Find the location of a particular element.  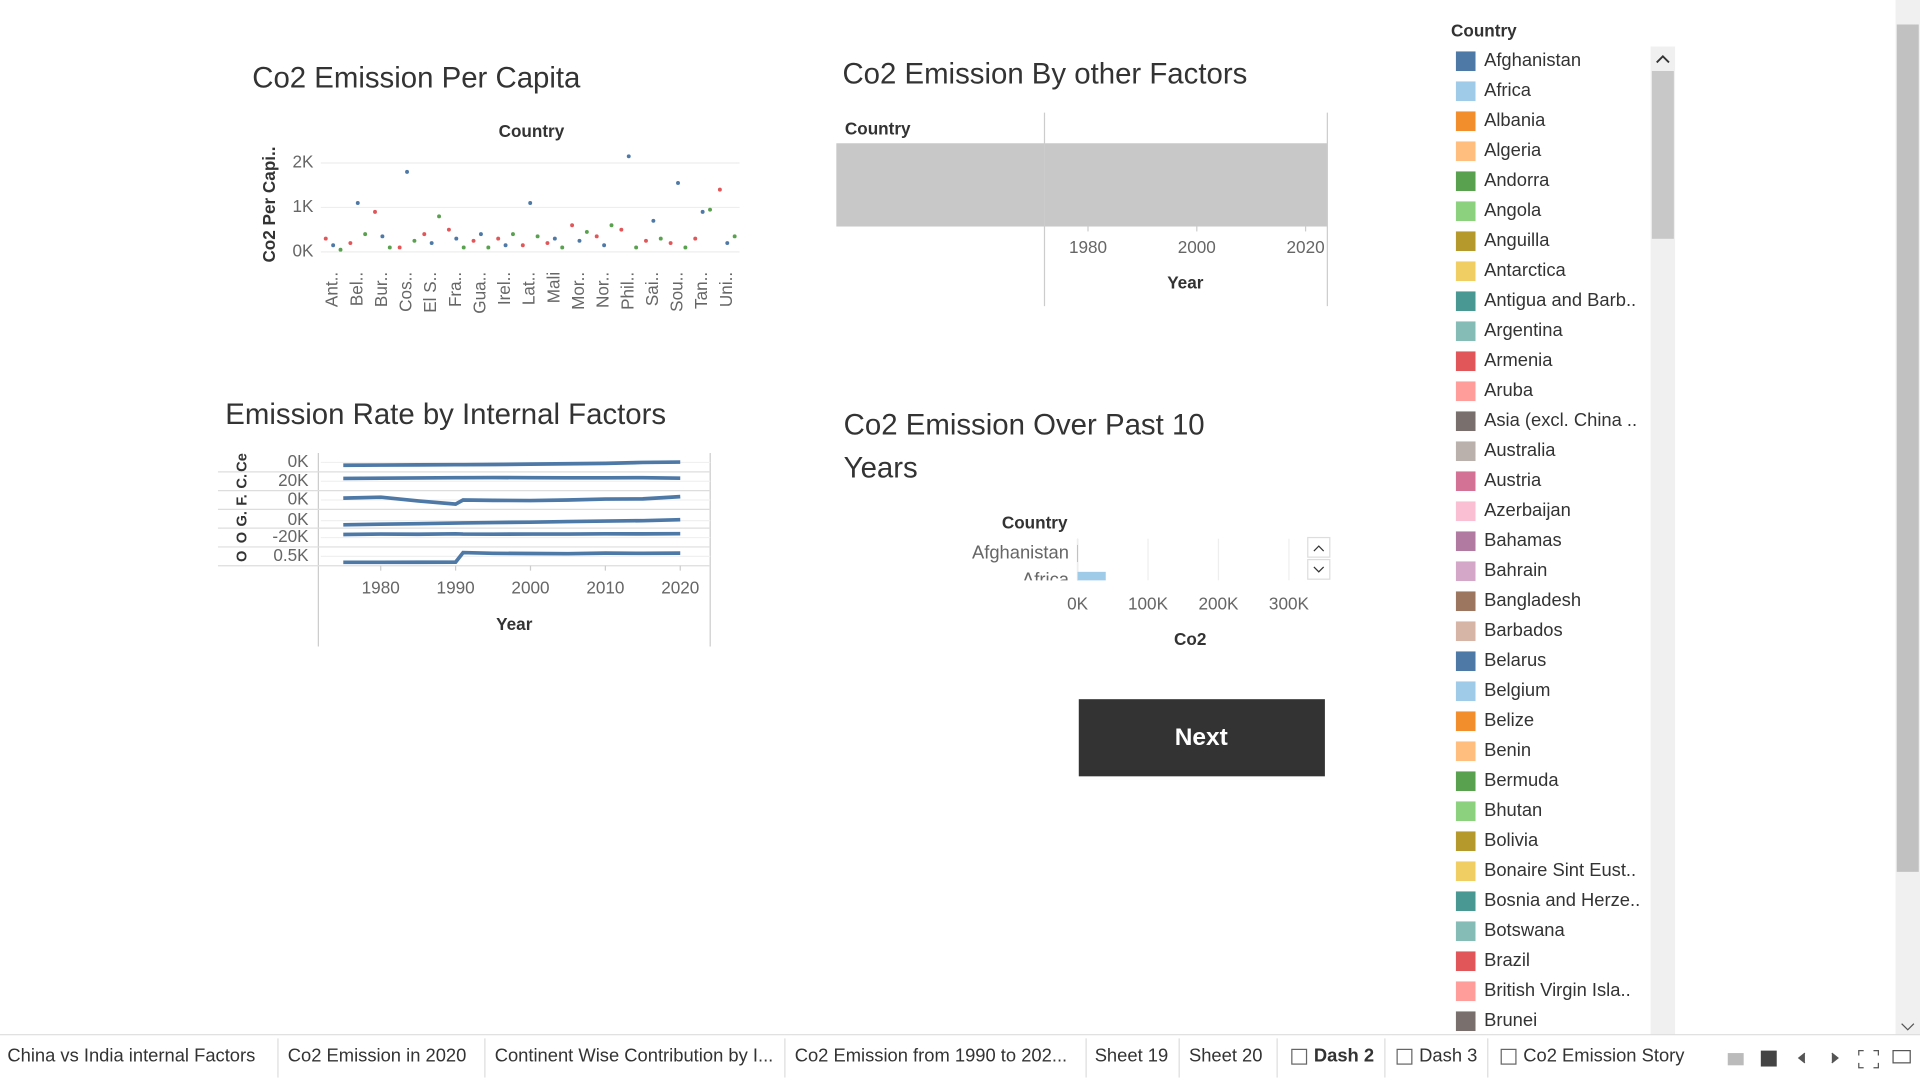

icon-next is located at coordinates (1835, 1058).